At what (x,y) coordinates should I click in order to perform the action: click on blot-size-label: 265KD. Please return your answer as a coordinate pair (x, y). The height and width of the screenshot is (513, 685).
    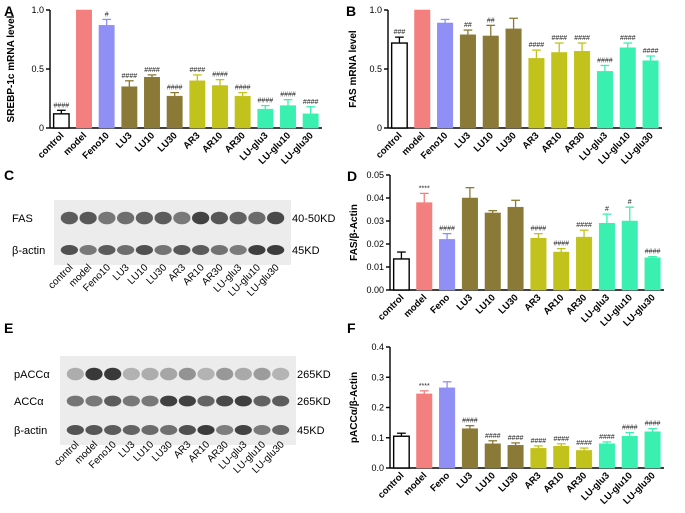
    Looking at the image, I should click on (314, 402).